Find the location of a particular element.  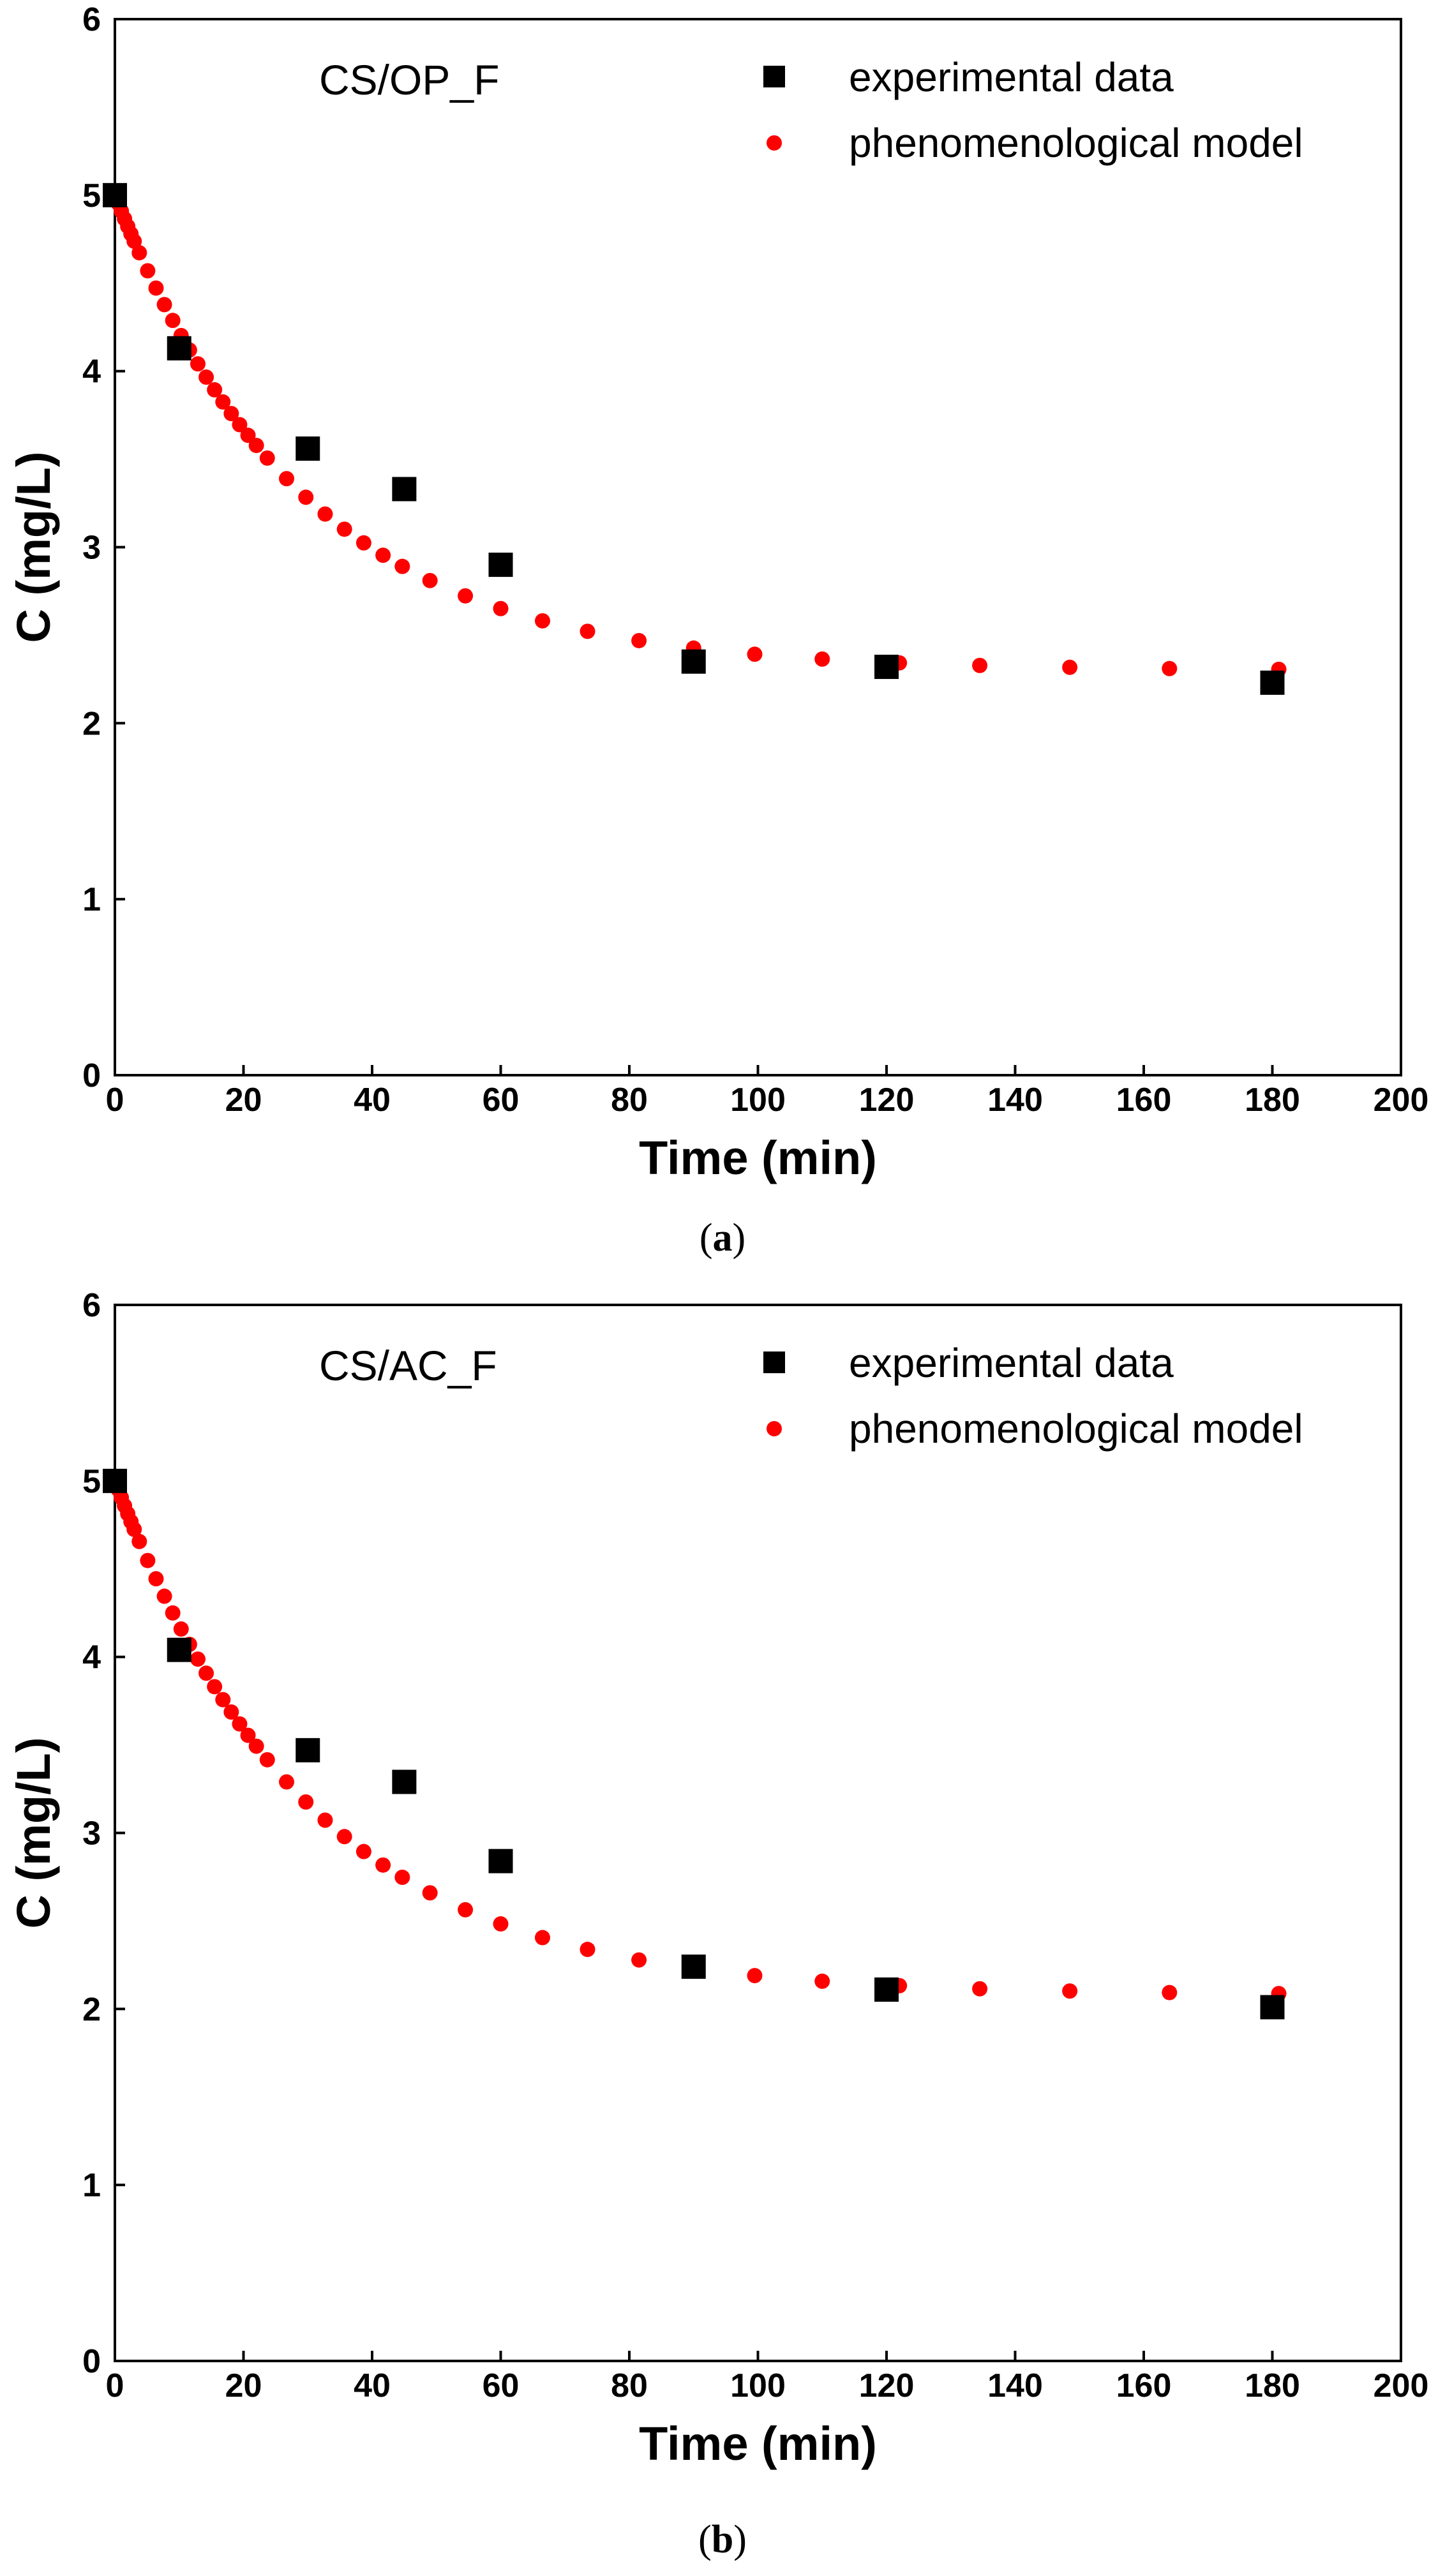

caption-b: (b) is located at coordinates (722, 2539).